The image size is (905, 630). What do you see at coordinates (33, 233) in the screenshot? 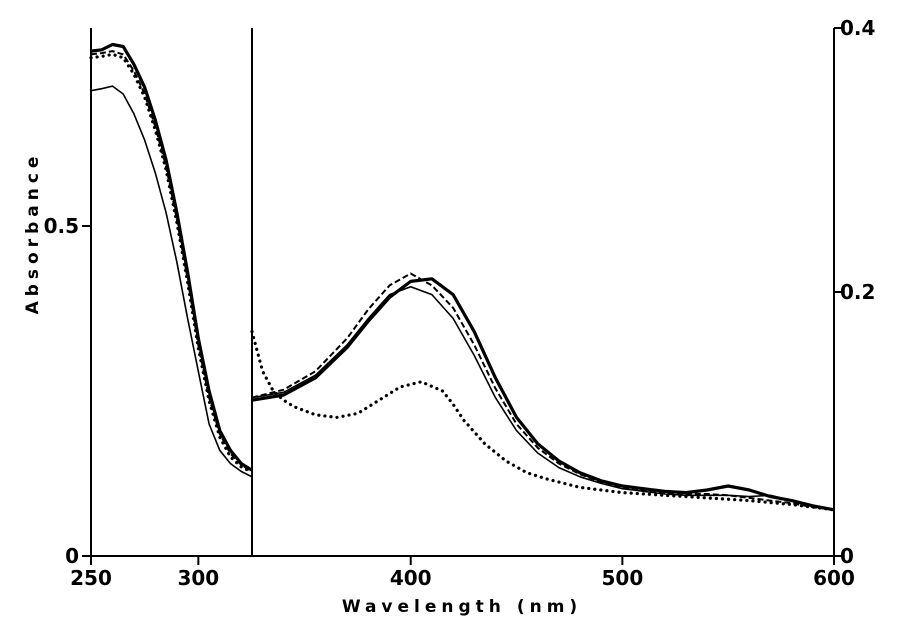
I see `y-axis-title: Absorbance` at bounding box center [33, 233].